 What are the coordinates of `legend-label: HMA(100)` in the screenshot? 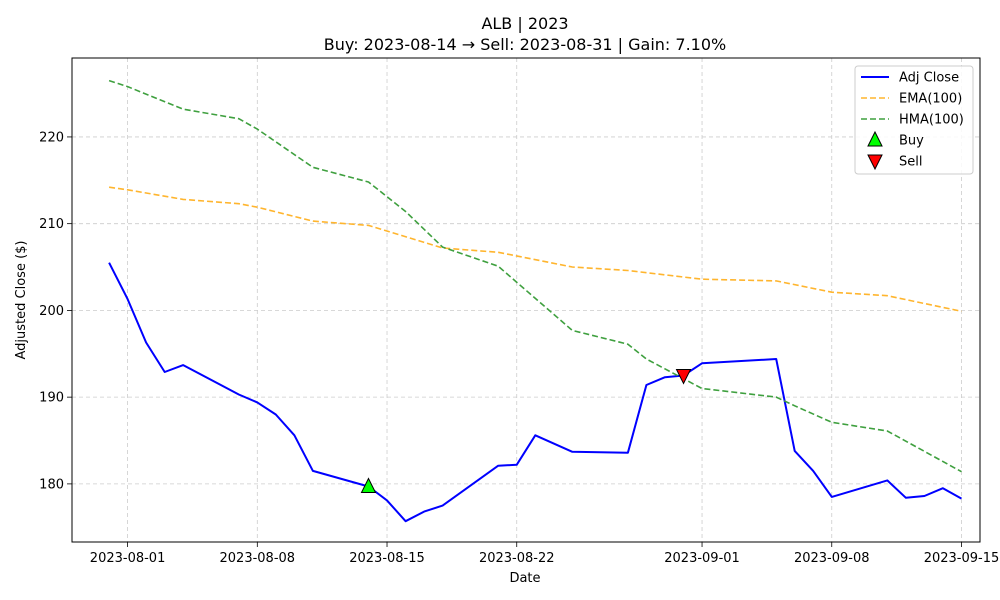 It's located at (931, 120).